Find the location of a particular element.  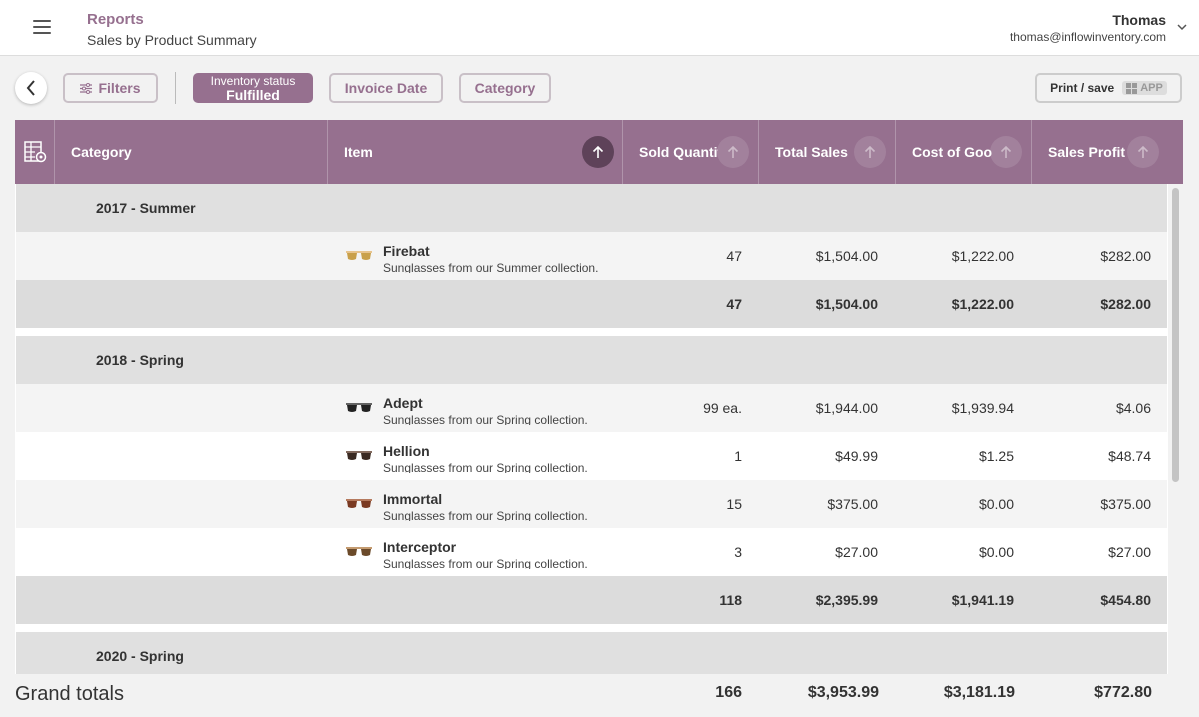

user-email: thomas@inflowinventory.com is located at coordinates (1087, 37).